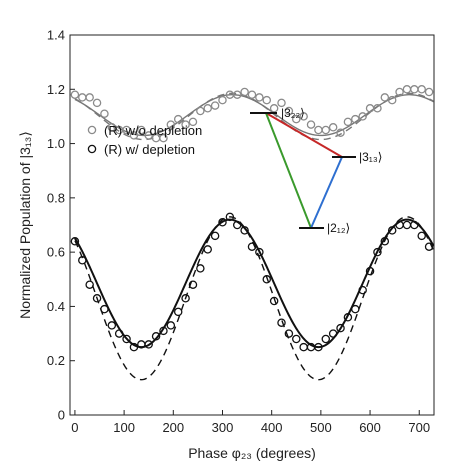  Describe the element at coordinates (56, 35) in the screenshot. I see `y-tick-label: 1.4` at that location.